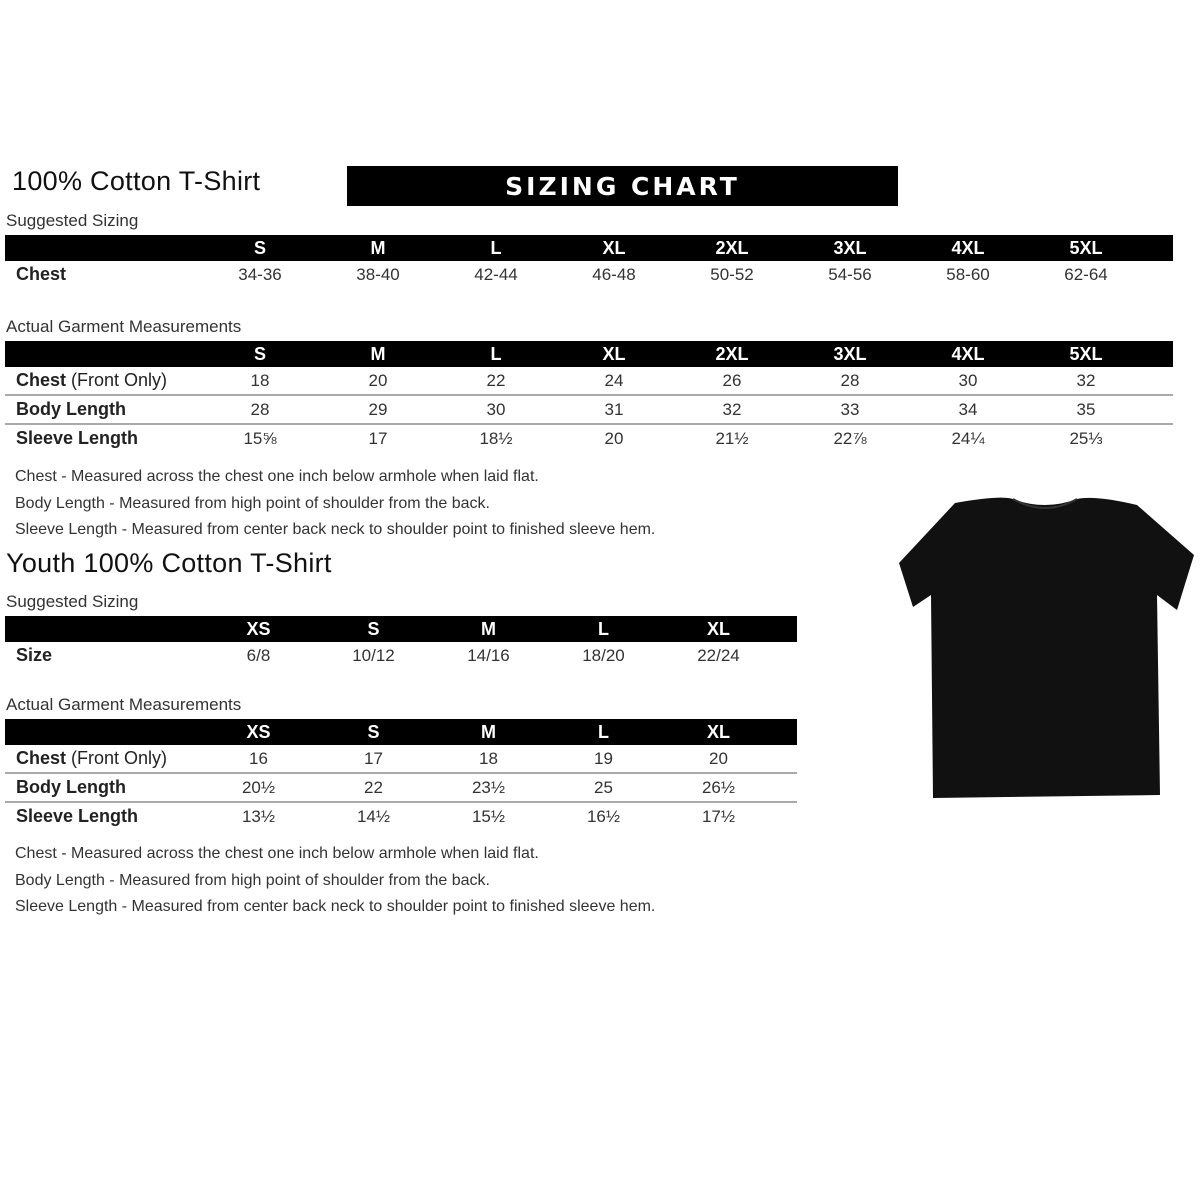 The width and height of the screenshot is (1200, 1200). I want to click on table-cell: 30, so click(496, 409).